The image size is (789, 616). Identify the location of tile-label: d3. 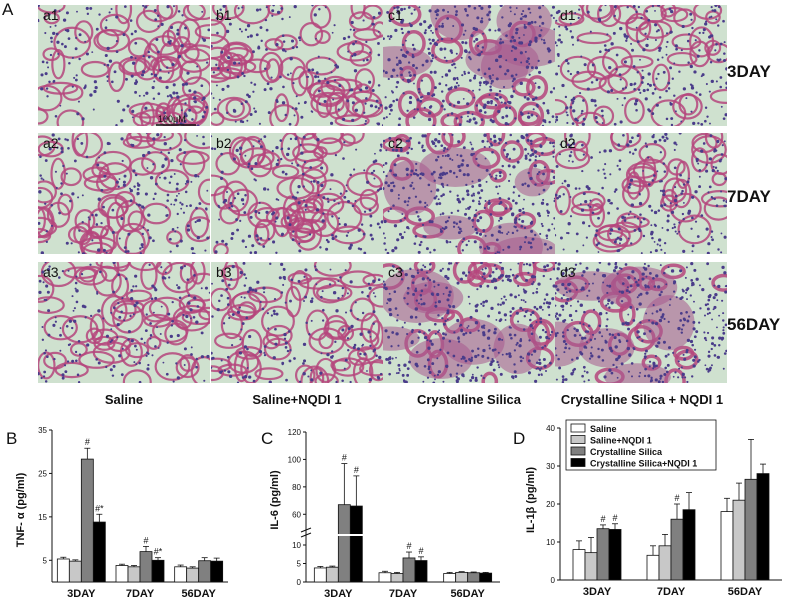
(568, 272).